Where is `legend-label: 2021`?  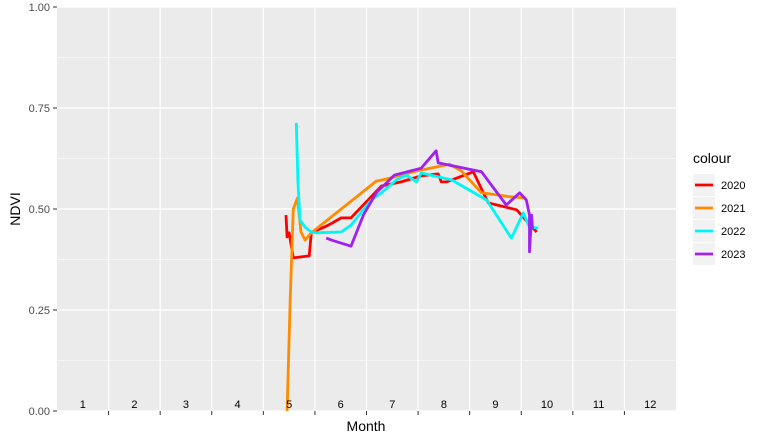 legend-label: 2021 is located at coordinates (733, 209).